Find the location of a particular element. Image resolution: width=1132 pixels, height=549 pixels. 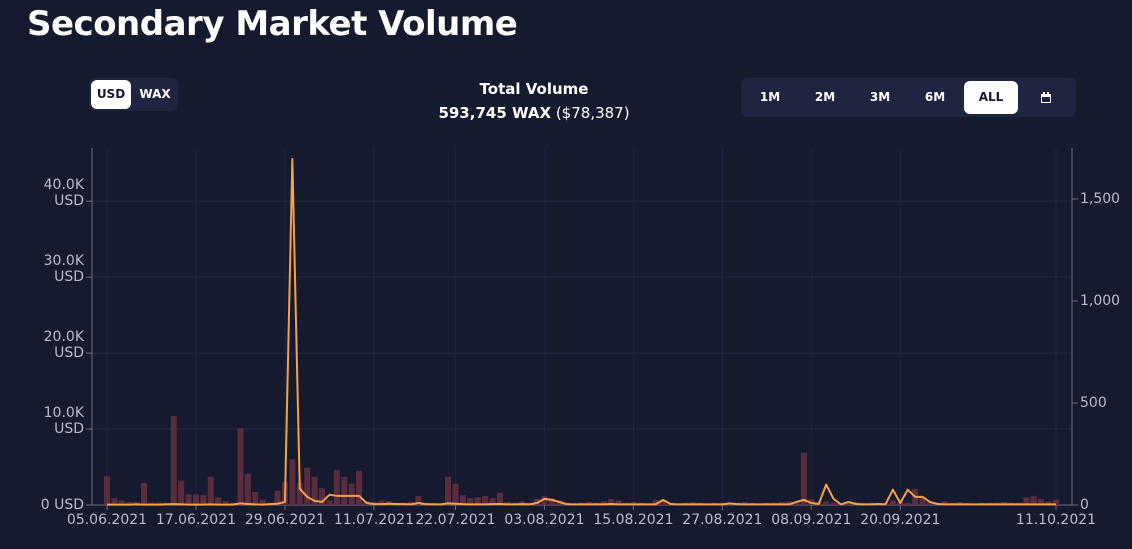

y-tick-label: 30.0K USD is located at coordinates (63, 269).